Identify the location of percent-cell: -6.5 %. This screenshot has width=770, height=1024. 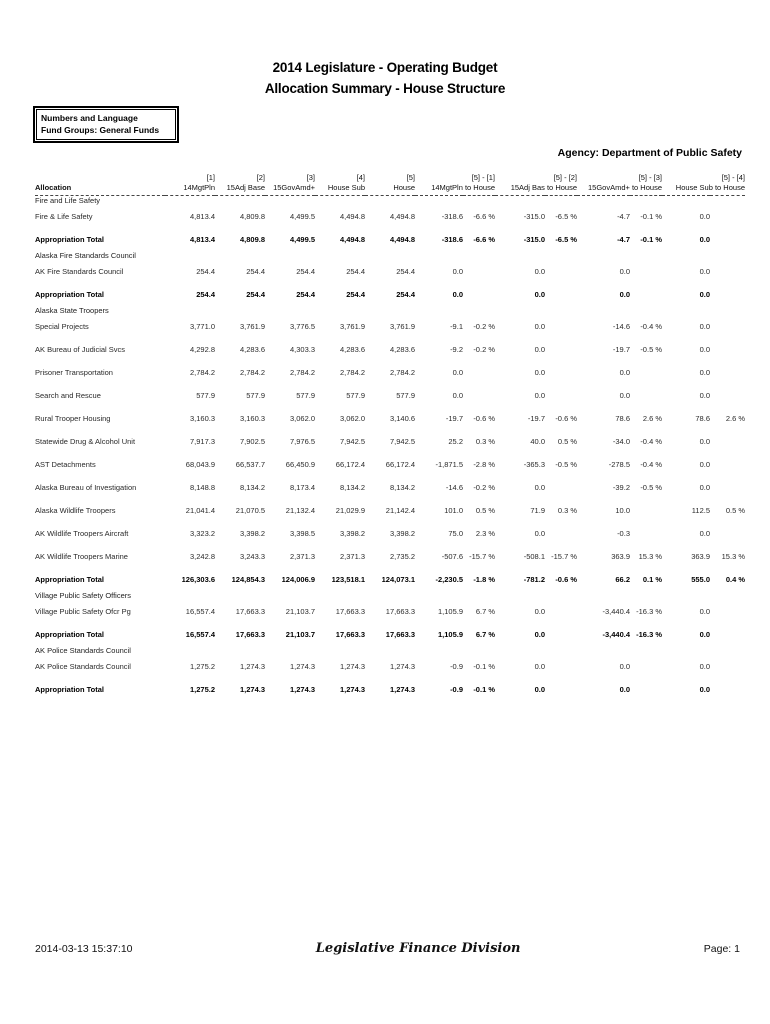
(566, 240).